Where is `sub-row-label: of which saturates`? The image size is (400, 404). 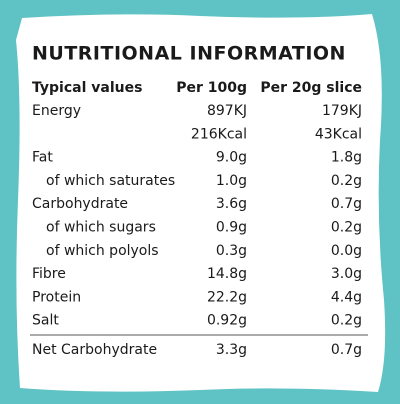 sub-row-label: of which saturates is located at coordinates (110, 181).